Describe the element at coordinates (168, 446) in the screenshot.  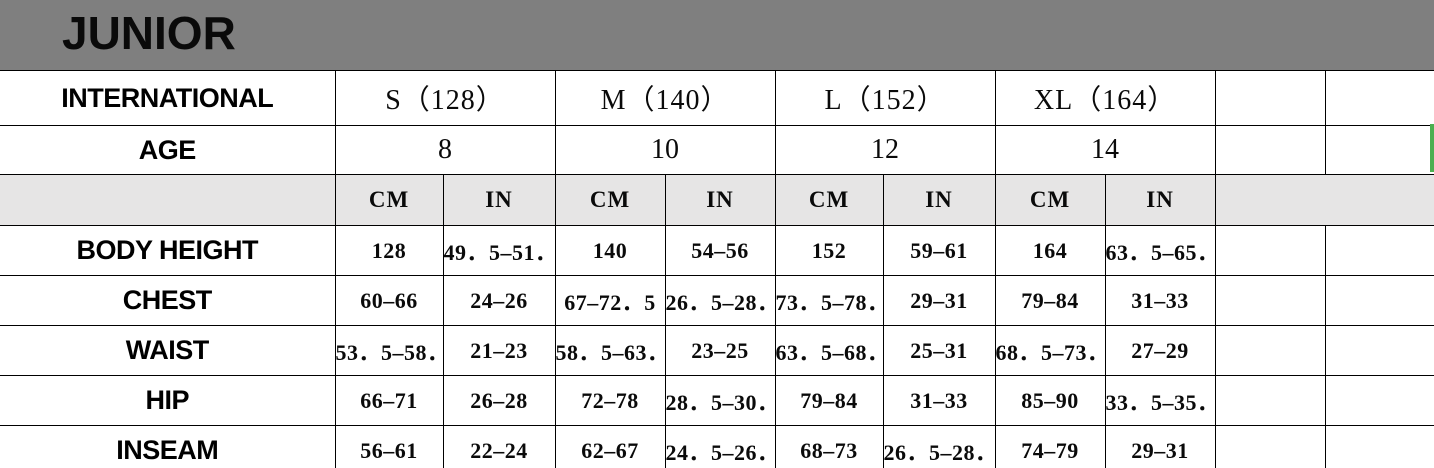
I see `row-label-inseam: INSEAM` at that location.